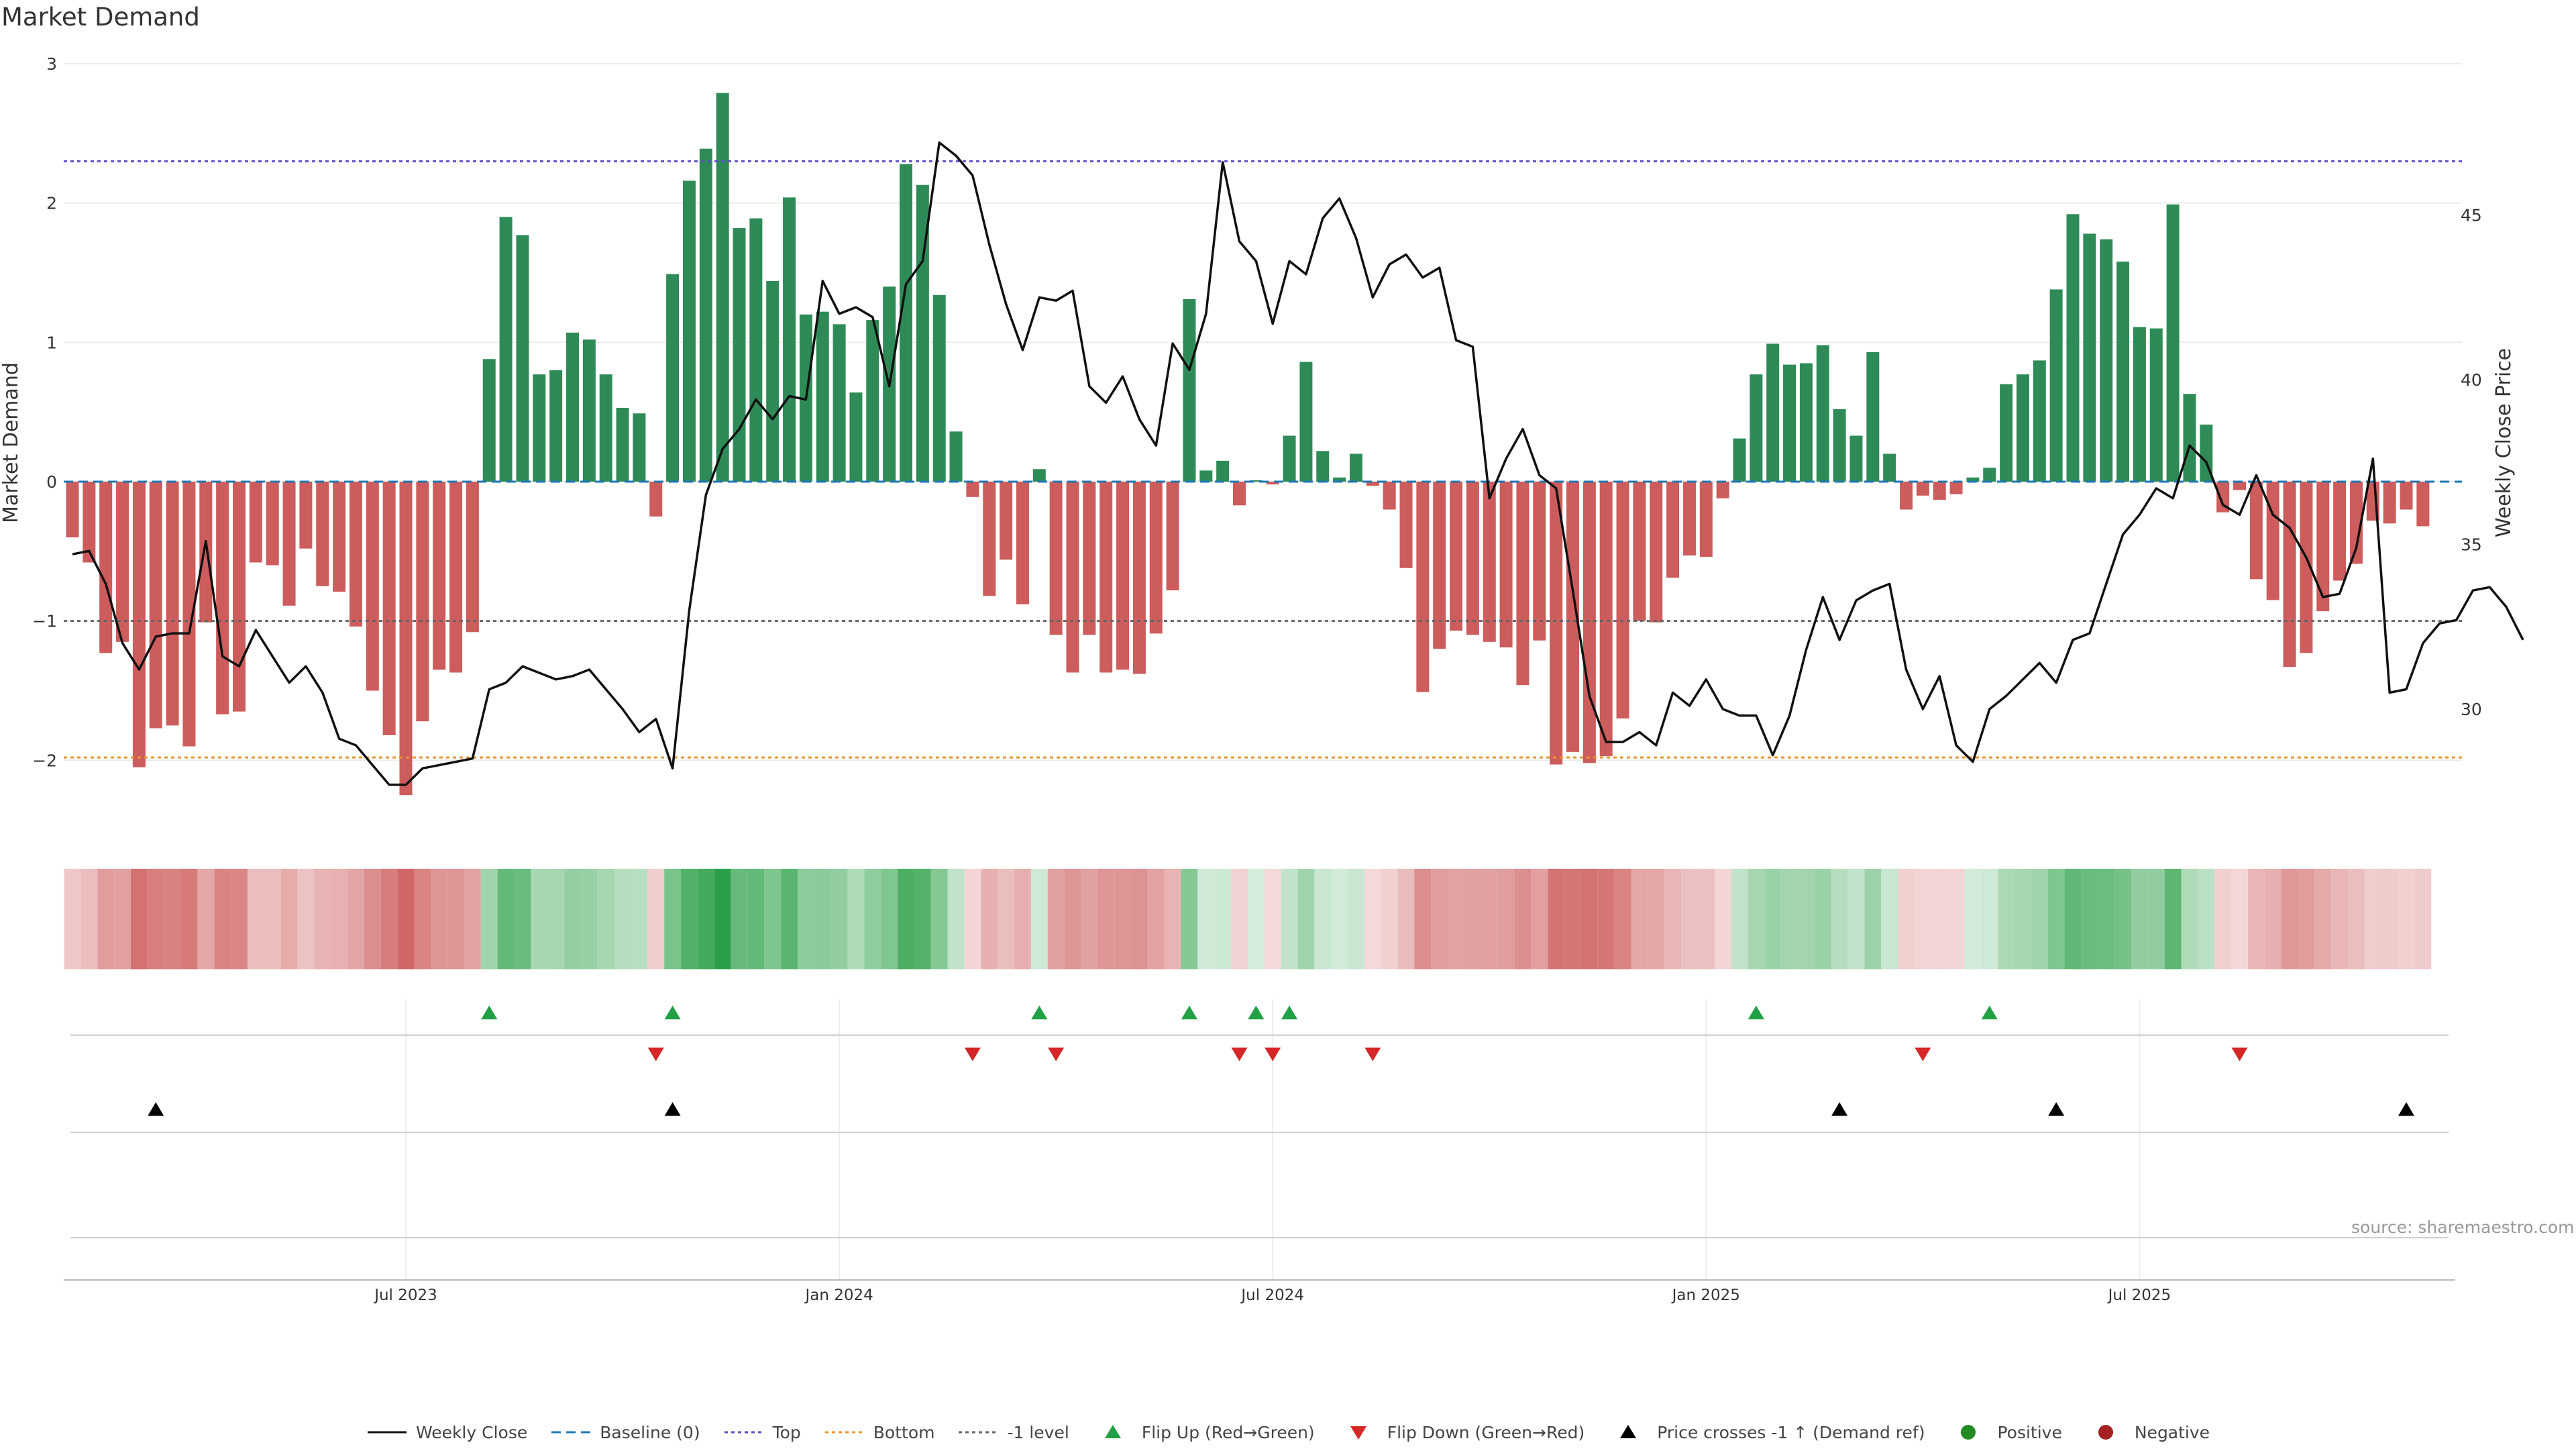 This screenshot has width=2576, height=1449. I want to click on legend-item: Weekly Close, so click(446, 1432).